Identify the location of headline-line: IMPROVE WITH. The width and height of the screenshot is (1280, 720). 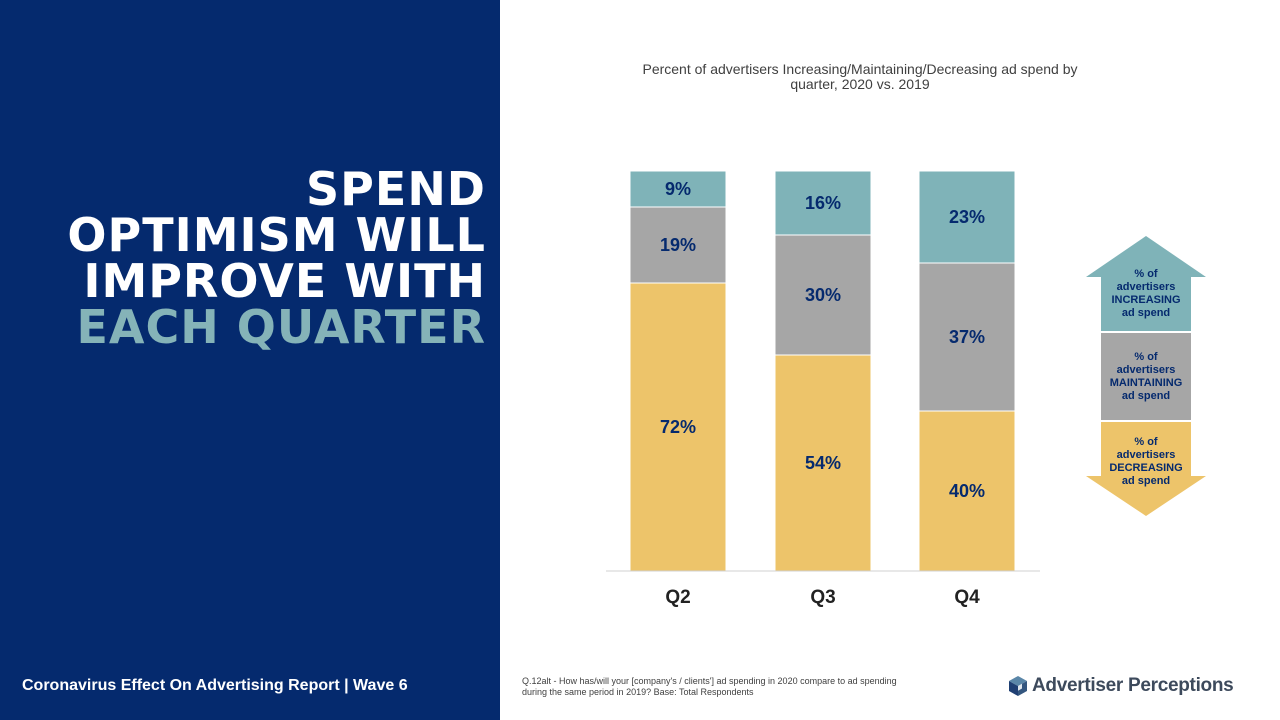
(284, 281).